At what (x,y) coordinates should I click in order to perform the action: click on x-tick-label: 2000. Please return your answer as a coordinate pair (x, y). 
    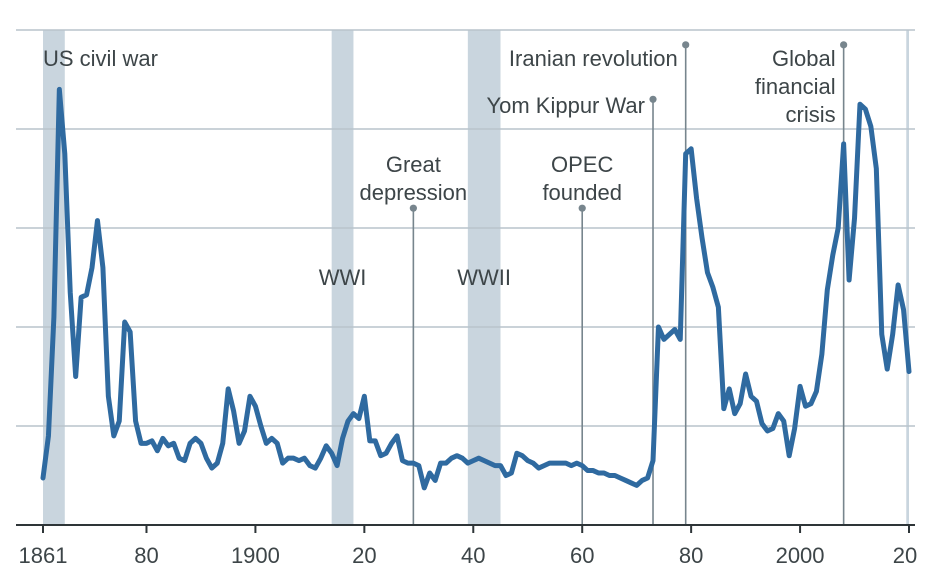
    Looking at the image, I should click on (800, 555).